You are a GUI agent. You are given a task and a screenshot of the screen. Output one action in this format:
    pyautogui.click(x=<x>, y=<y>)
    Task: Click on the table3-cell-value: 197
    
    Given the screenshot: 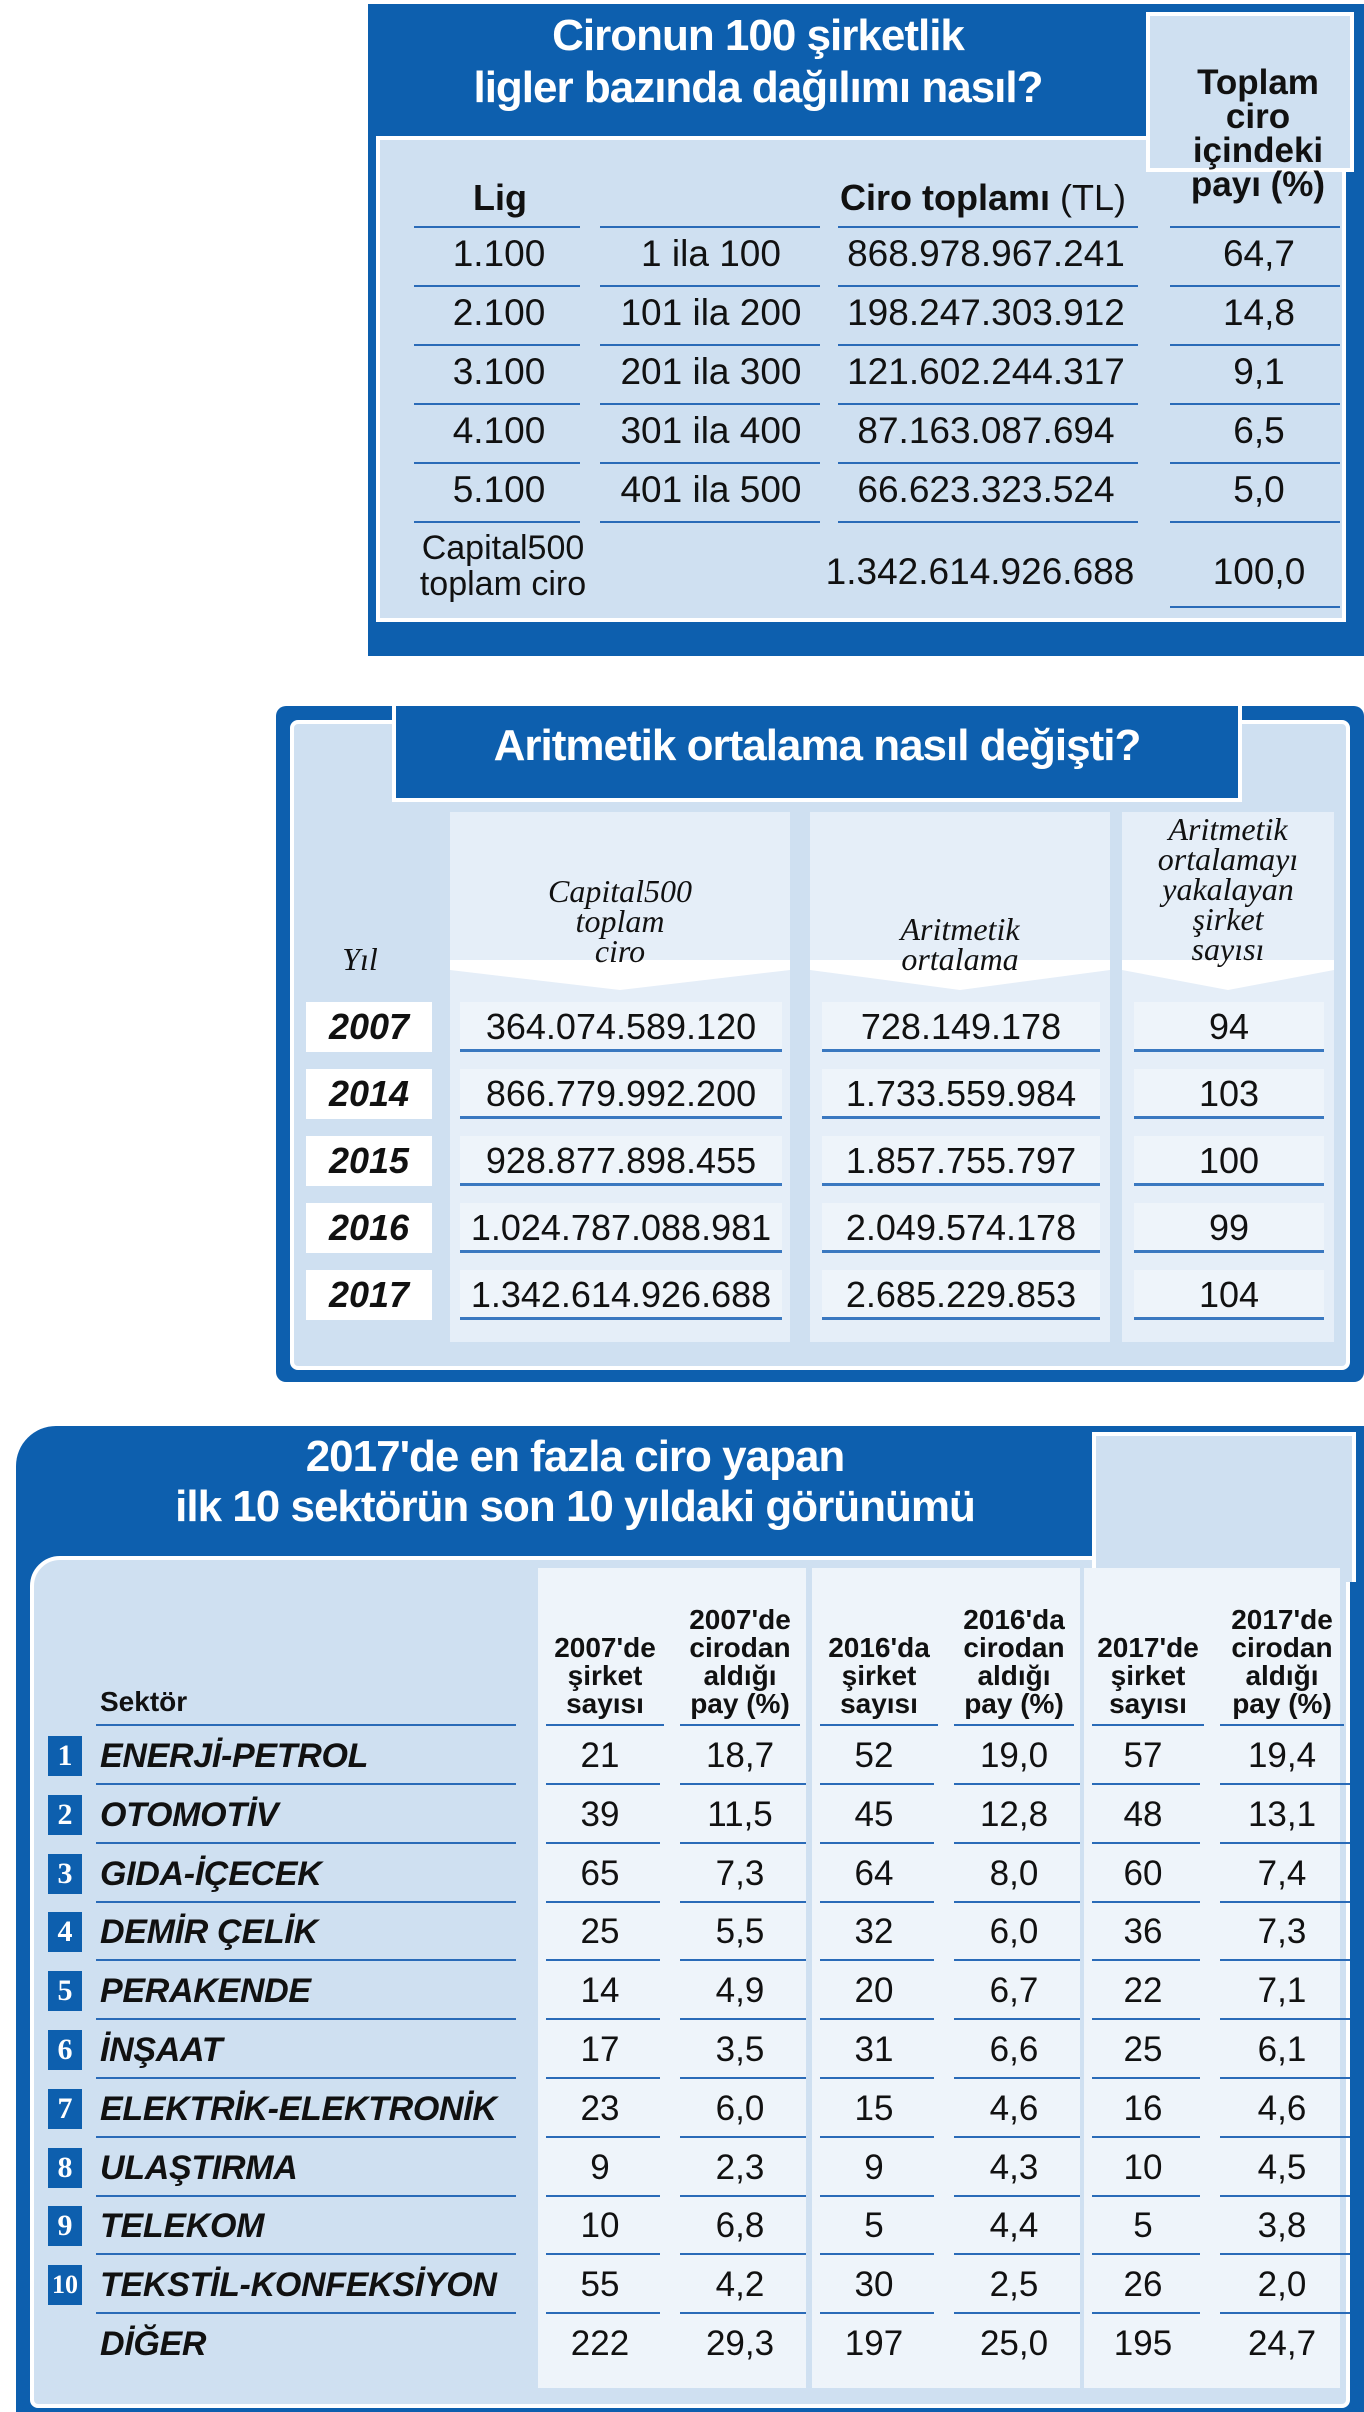 What is the action you would take?
    pyautogui.click(x=874, y=2343)
    